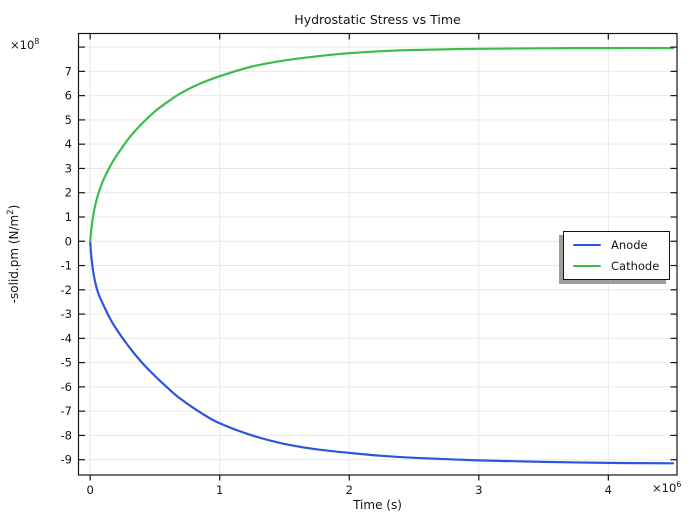 This screenshot has height=518, width=690. I want to click on anode-line-swatch, so click(587, 245).